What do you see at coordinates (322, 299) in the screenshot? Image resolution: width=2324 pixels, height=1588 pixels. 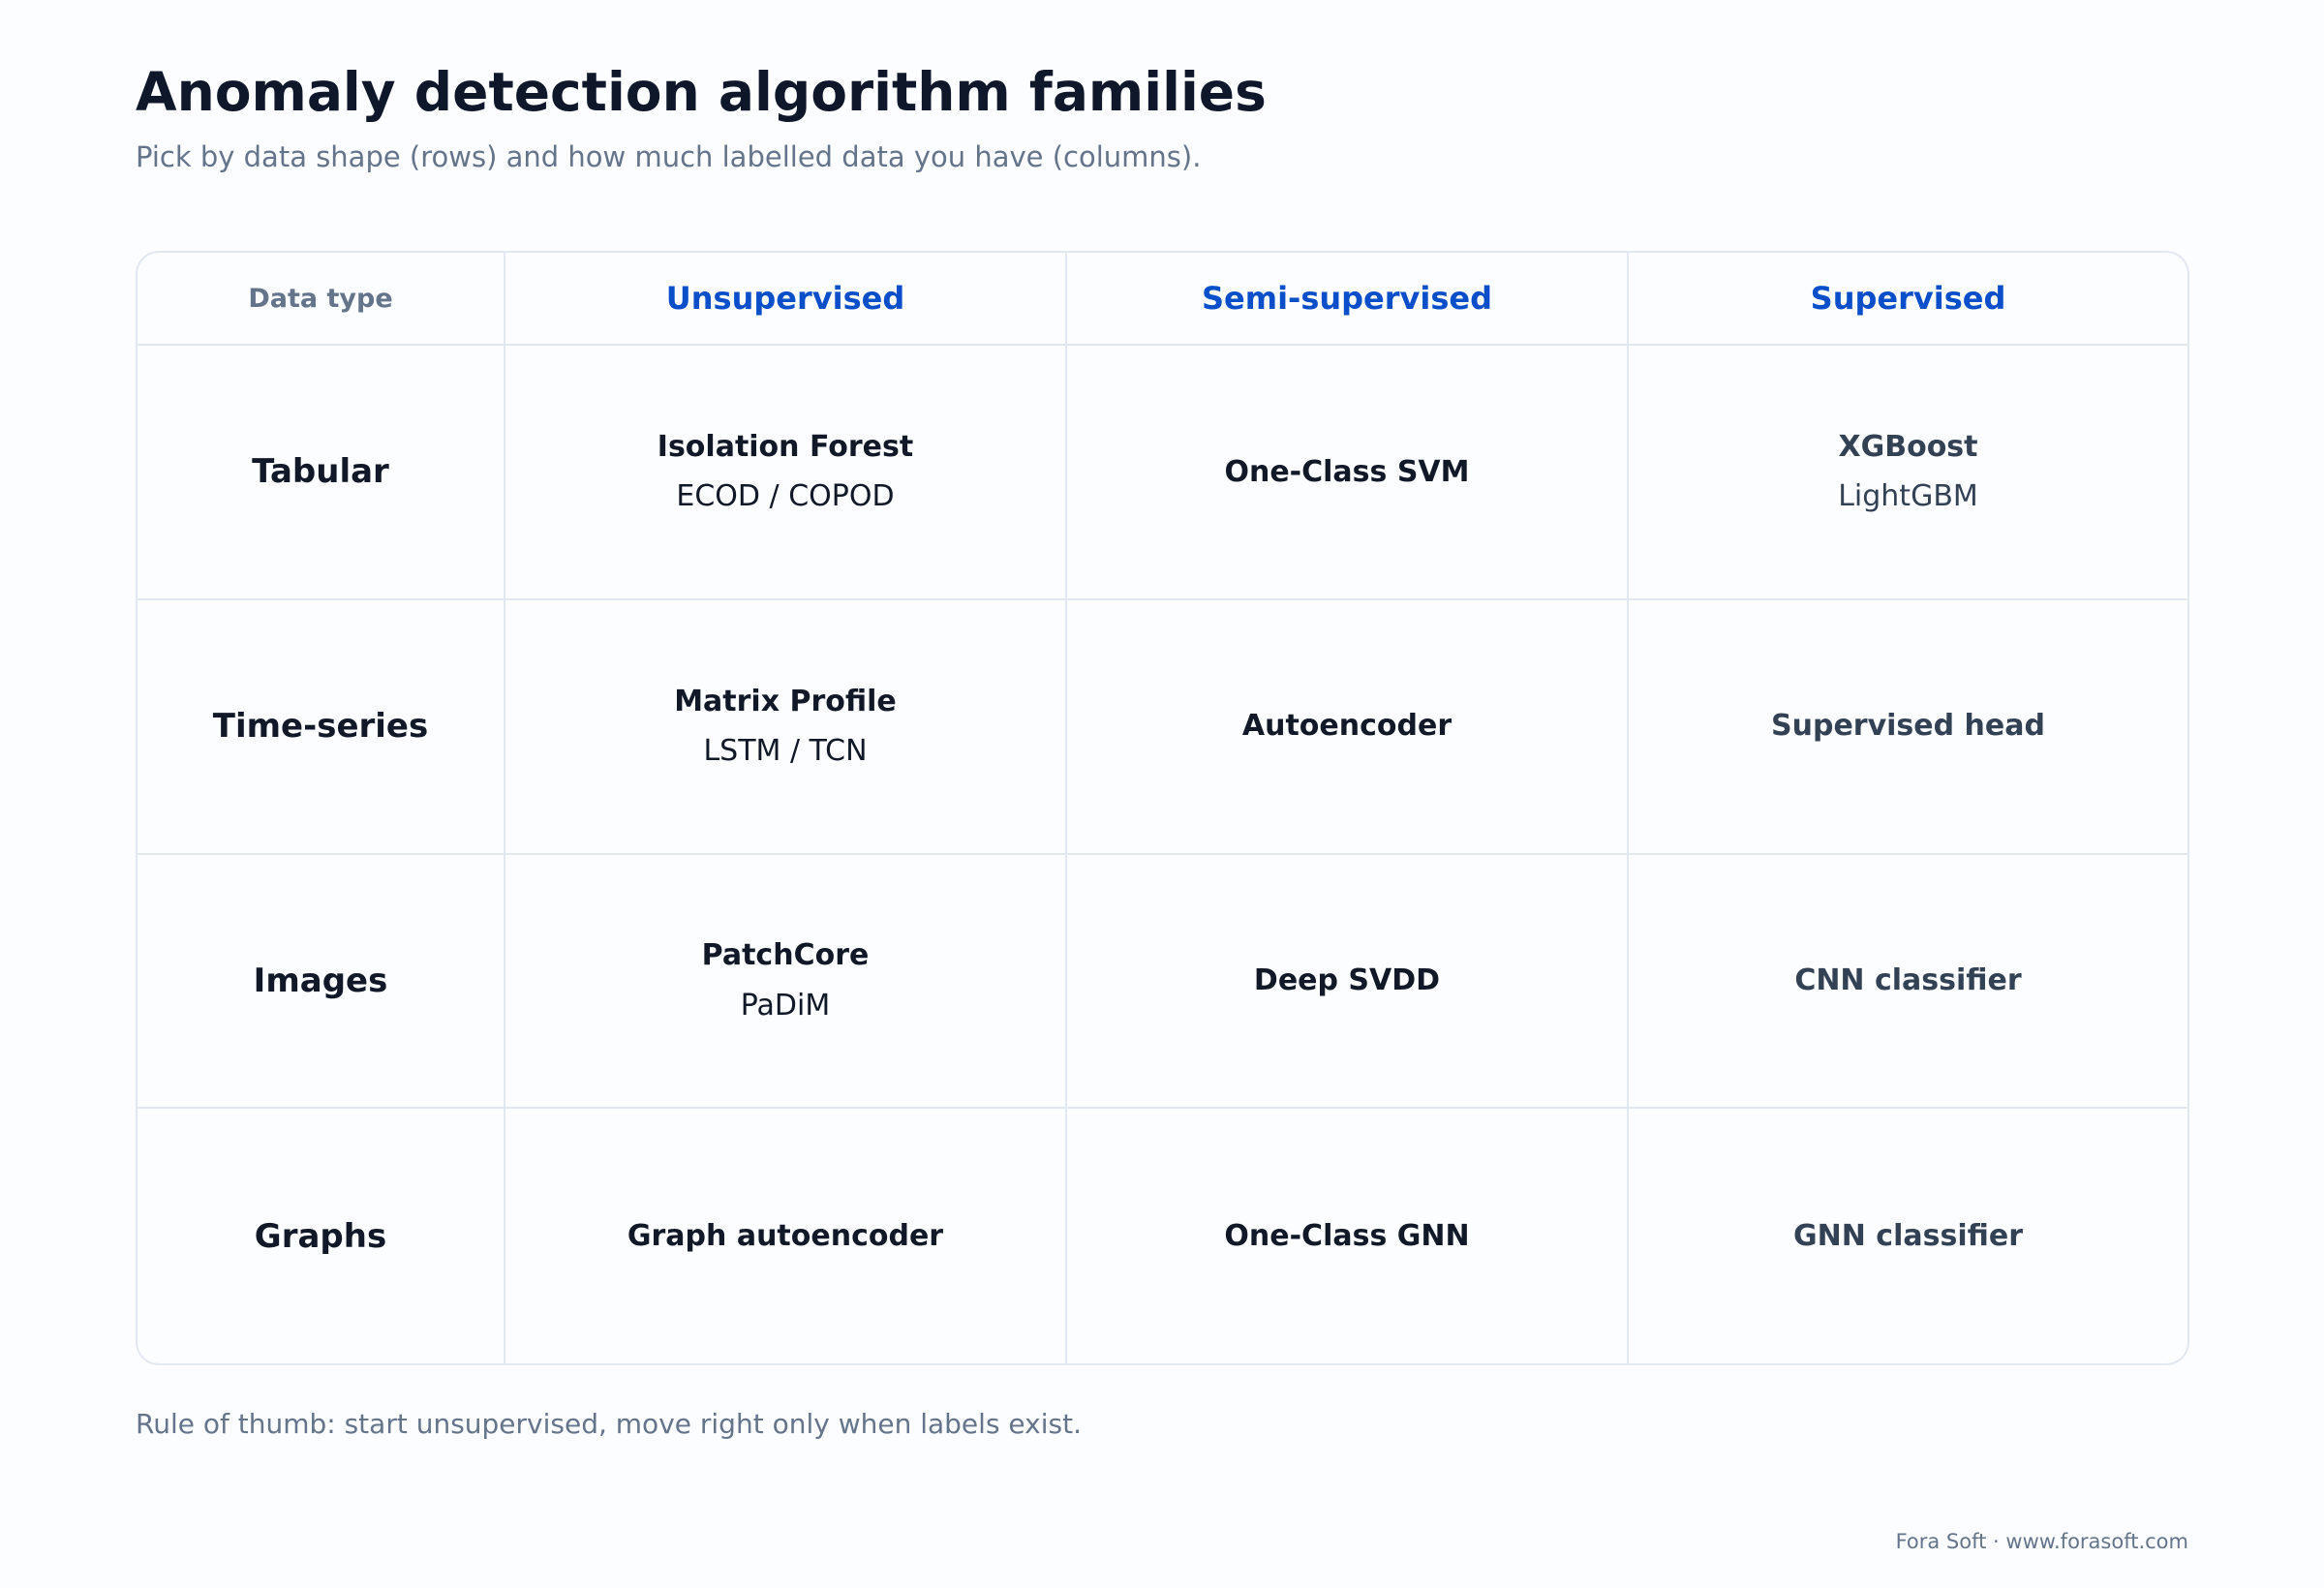 I see `corner-header: Data type` at bounding box center [322, 299].